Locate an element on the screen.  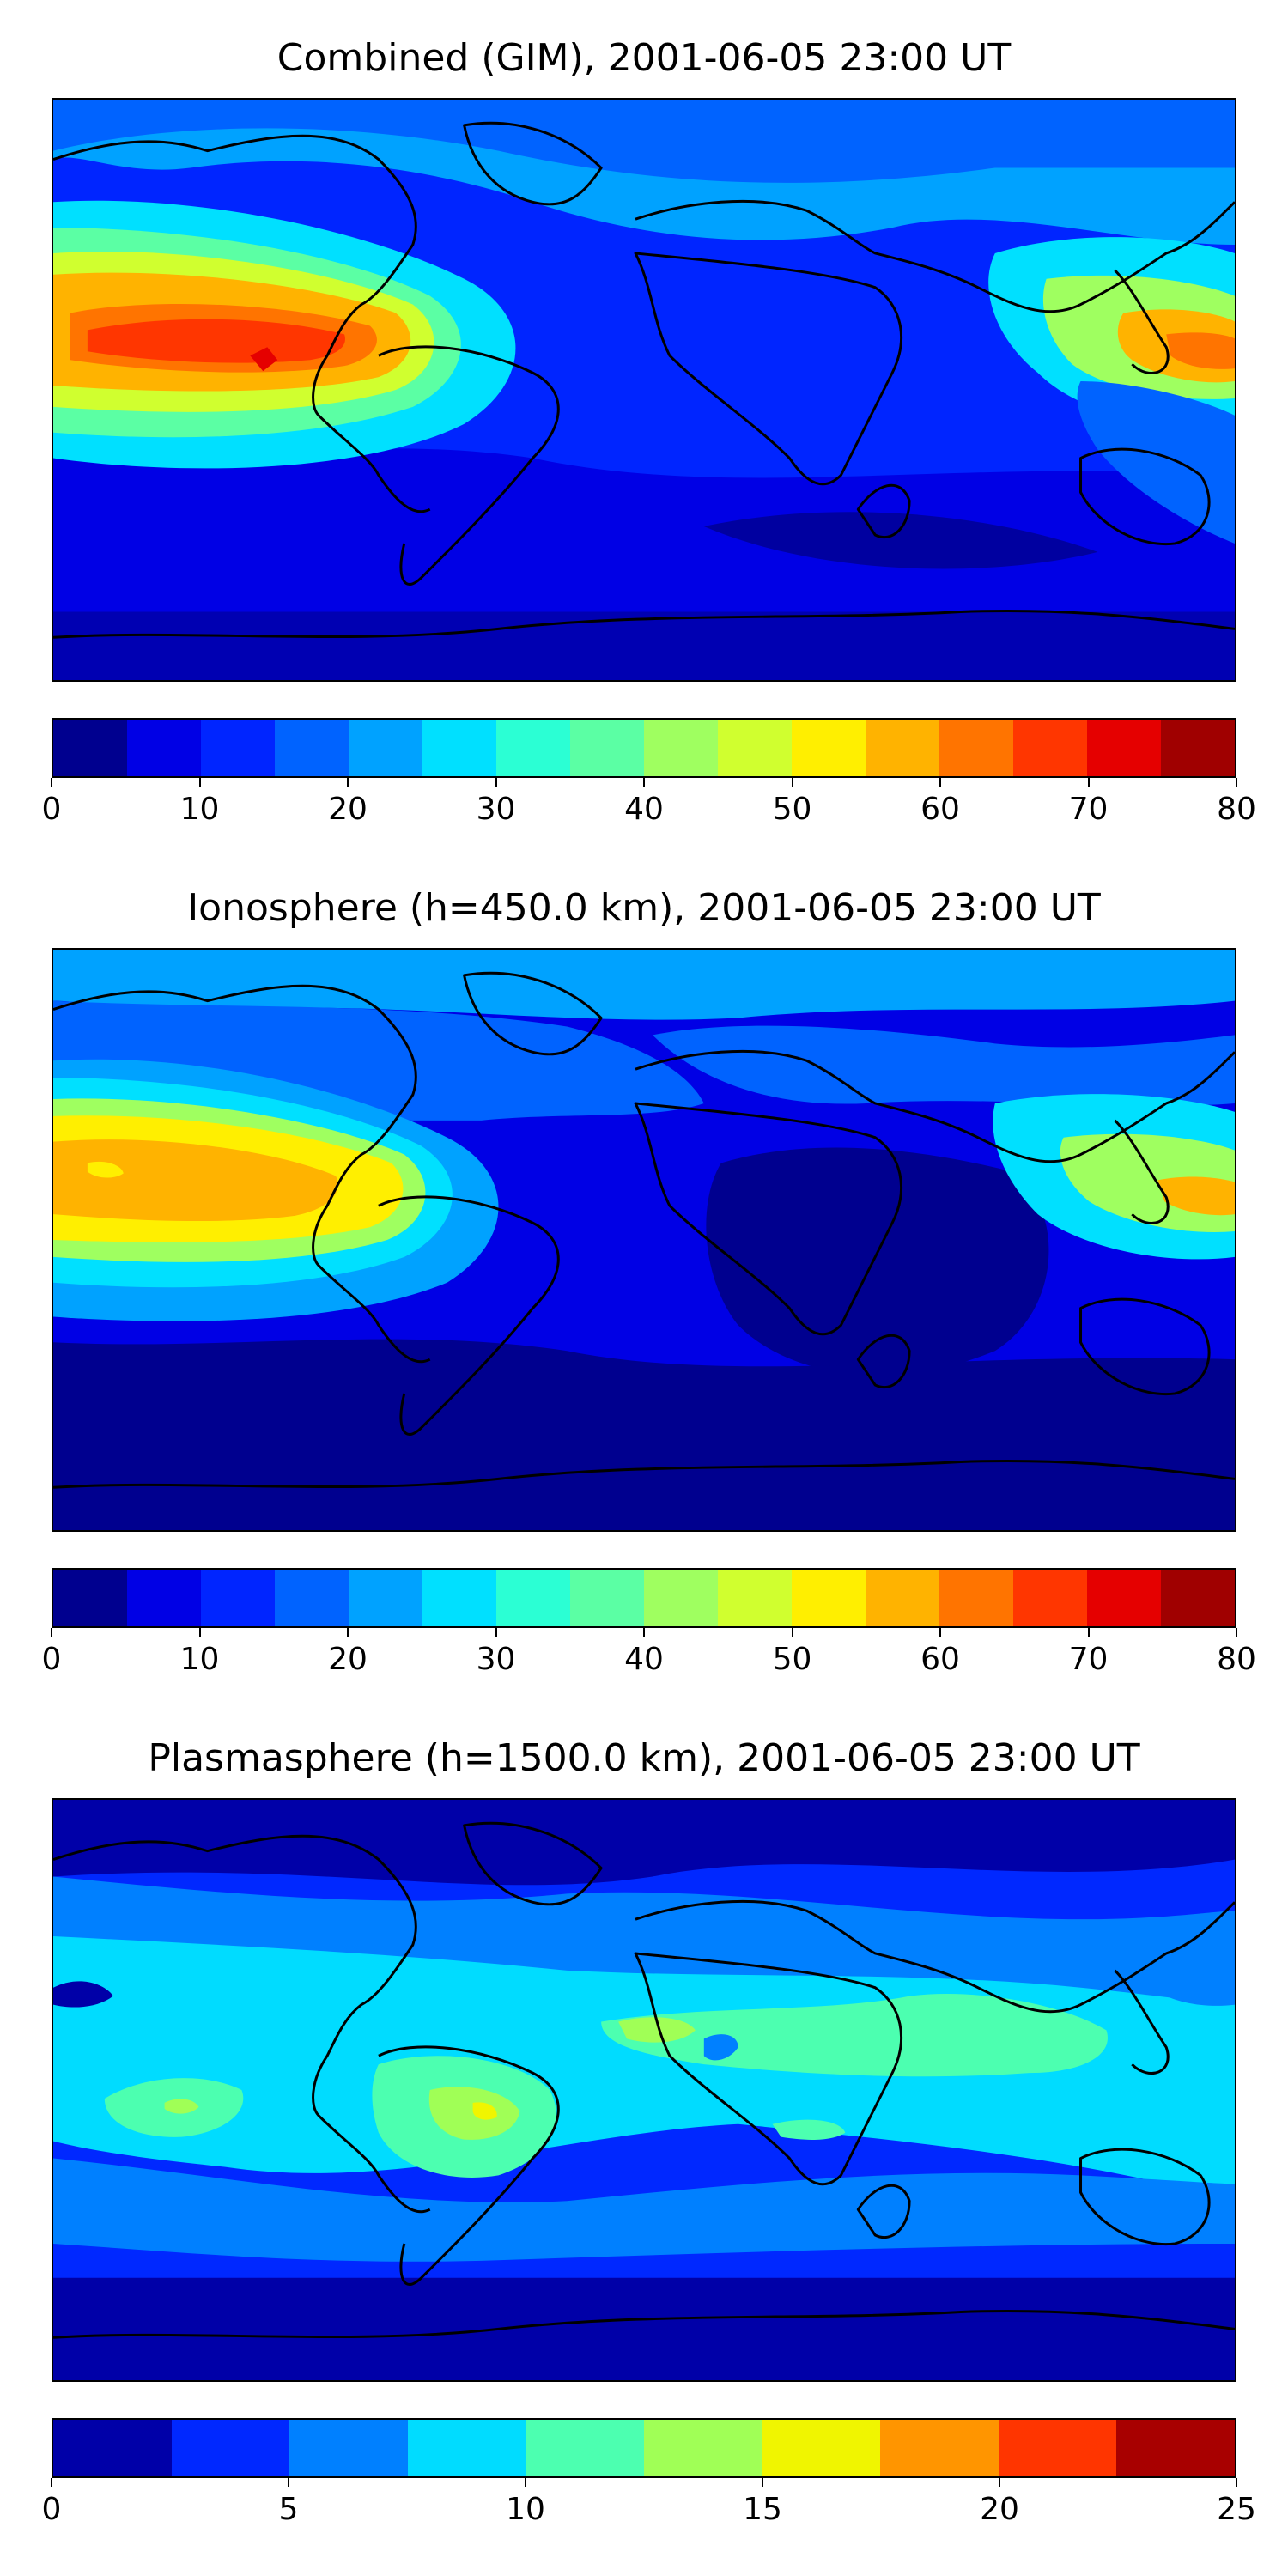
colorbar-tick-label: 25 is located at coordinates (1236, 2509).